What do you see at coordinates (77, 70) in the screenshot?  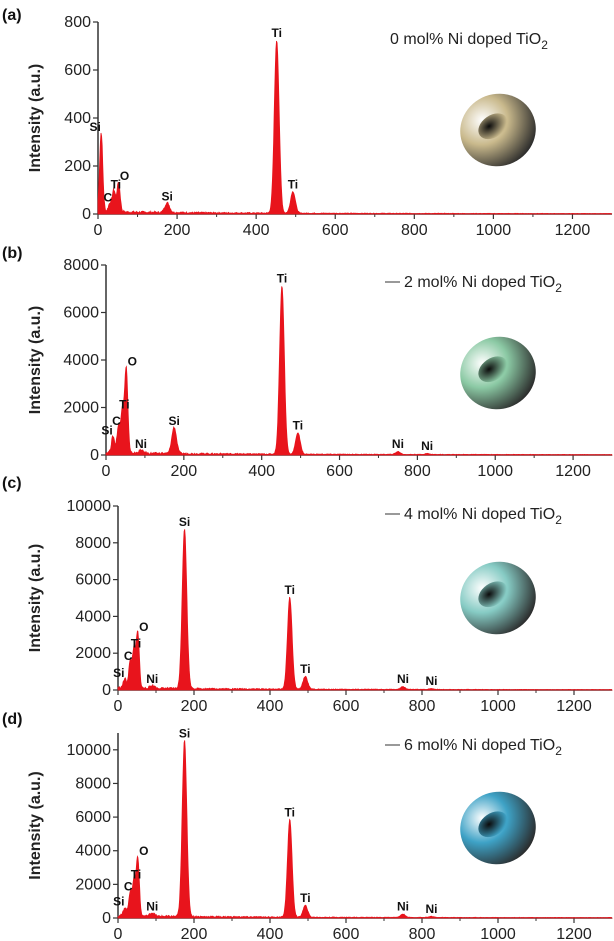 I see `y-tick-label: 600` at bounding box center [77, 70].